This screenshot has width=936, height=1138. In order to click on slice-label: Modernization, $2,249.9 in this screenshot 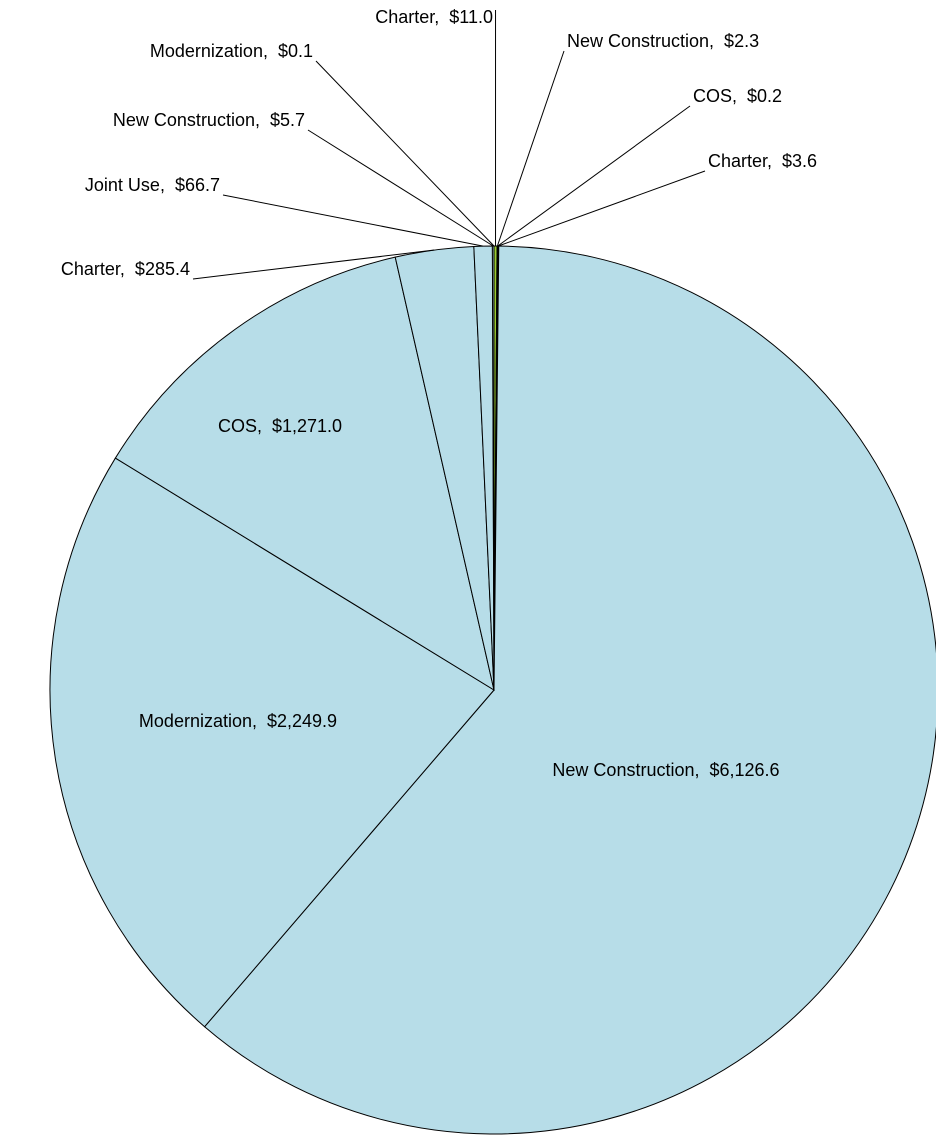, I will do `click(238, 721)`.